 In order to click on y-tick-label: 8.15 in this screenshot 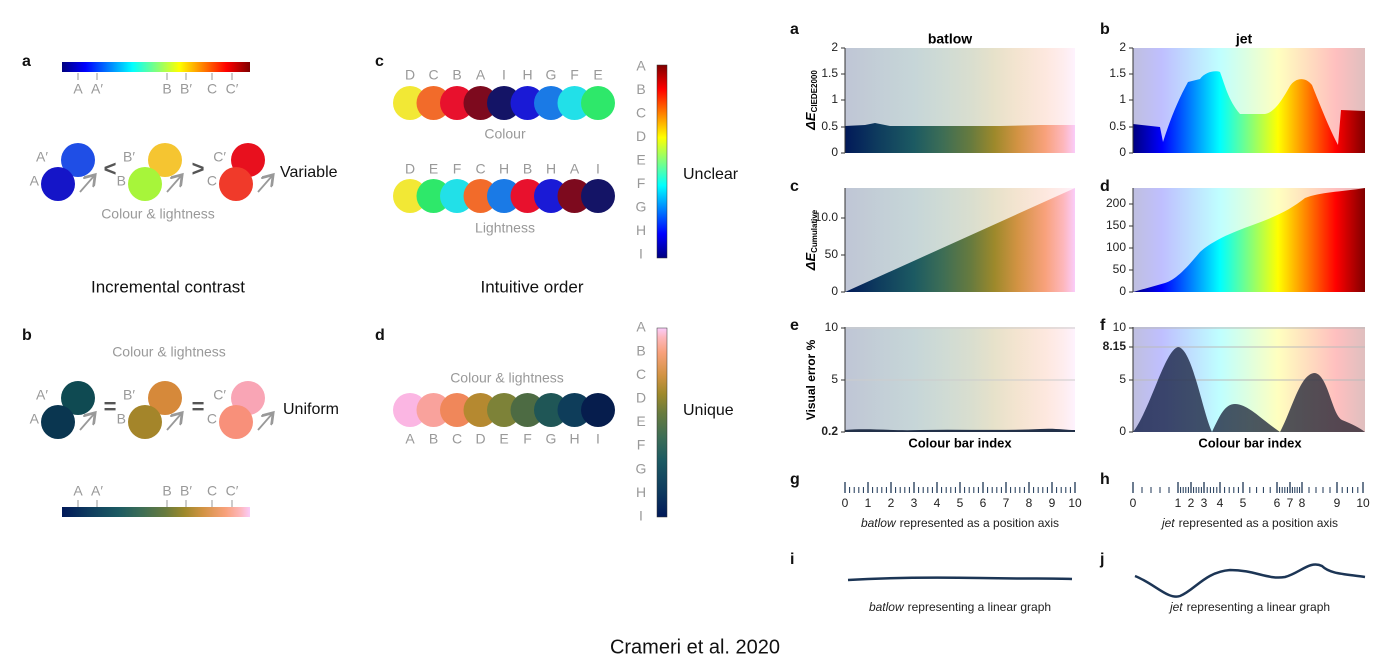, I will do `click(1115, 346)`.